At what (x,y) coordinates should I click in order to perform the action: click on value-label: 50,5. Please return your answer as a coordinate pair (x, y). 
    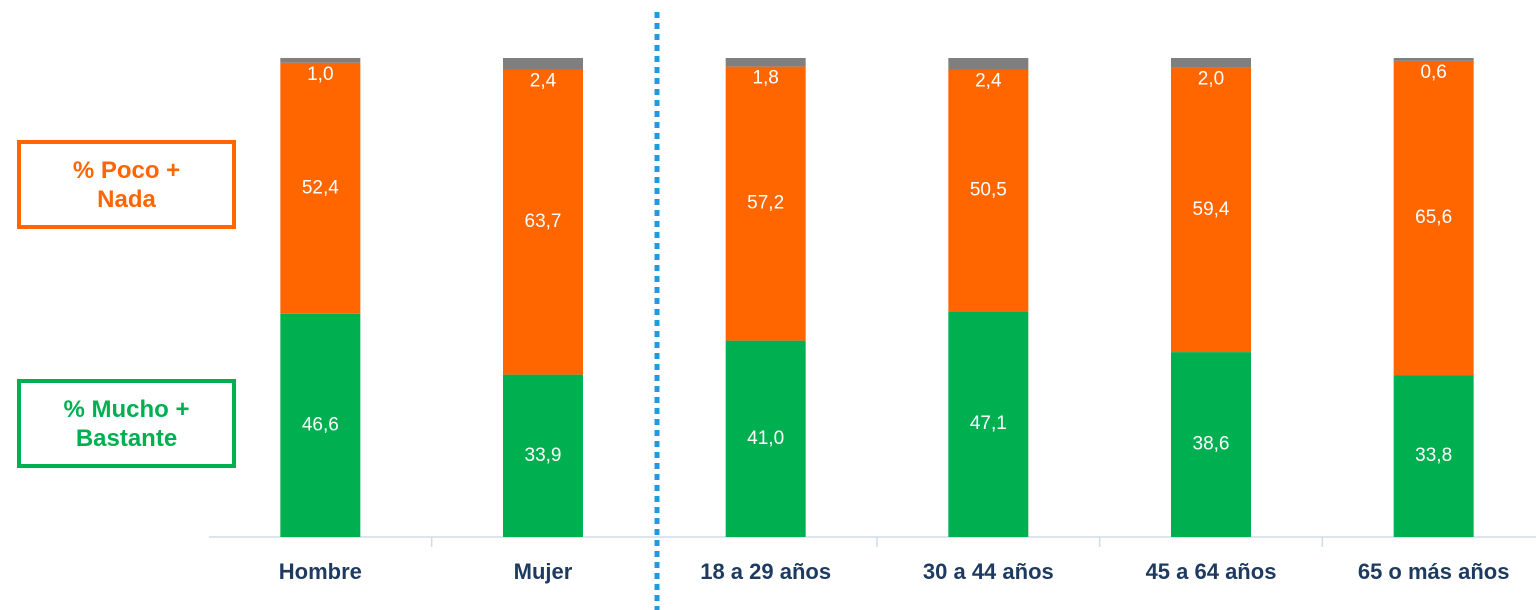
    Looking at the image, I should click on (988, 189).